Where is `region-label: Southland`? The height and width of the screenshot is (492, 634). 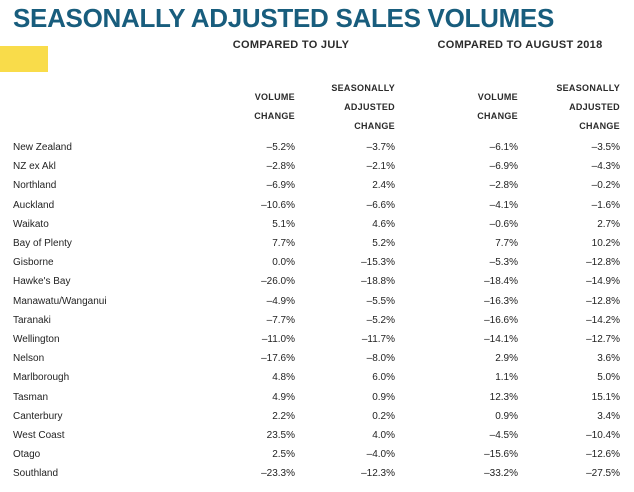 region-label: Southland is located at coordinates (36, 474).